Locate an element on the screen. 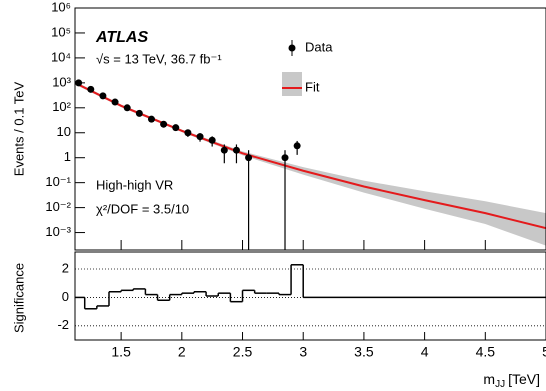 Image resolution: width=546 pixels, height=391 pixels. y-tick-label: 10² is located at coordinates (61, 106).